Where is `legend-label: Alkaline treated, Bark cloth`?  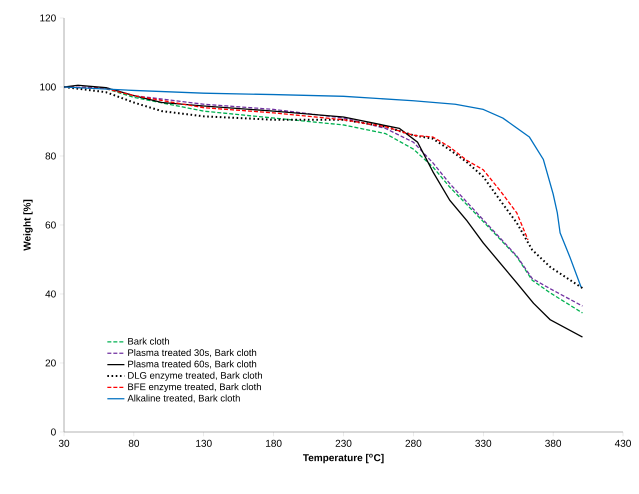
legend-label: Alkaline treated, Bark cloth is located at coordinates (183, 398).